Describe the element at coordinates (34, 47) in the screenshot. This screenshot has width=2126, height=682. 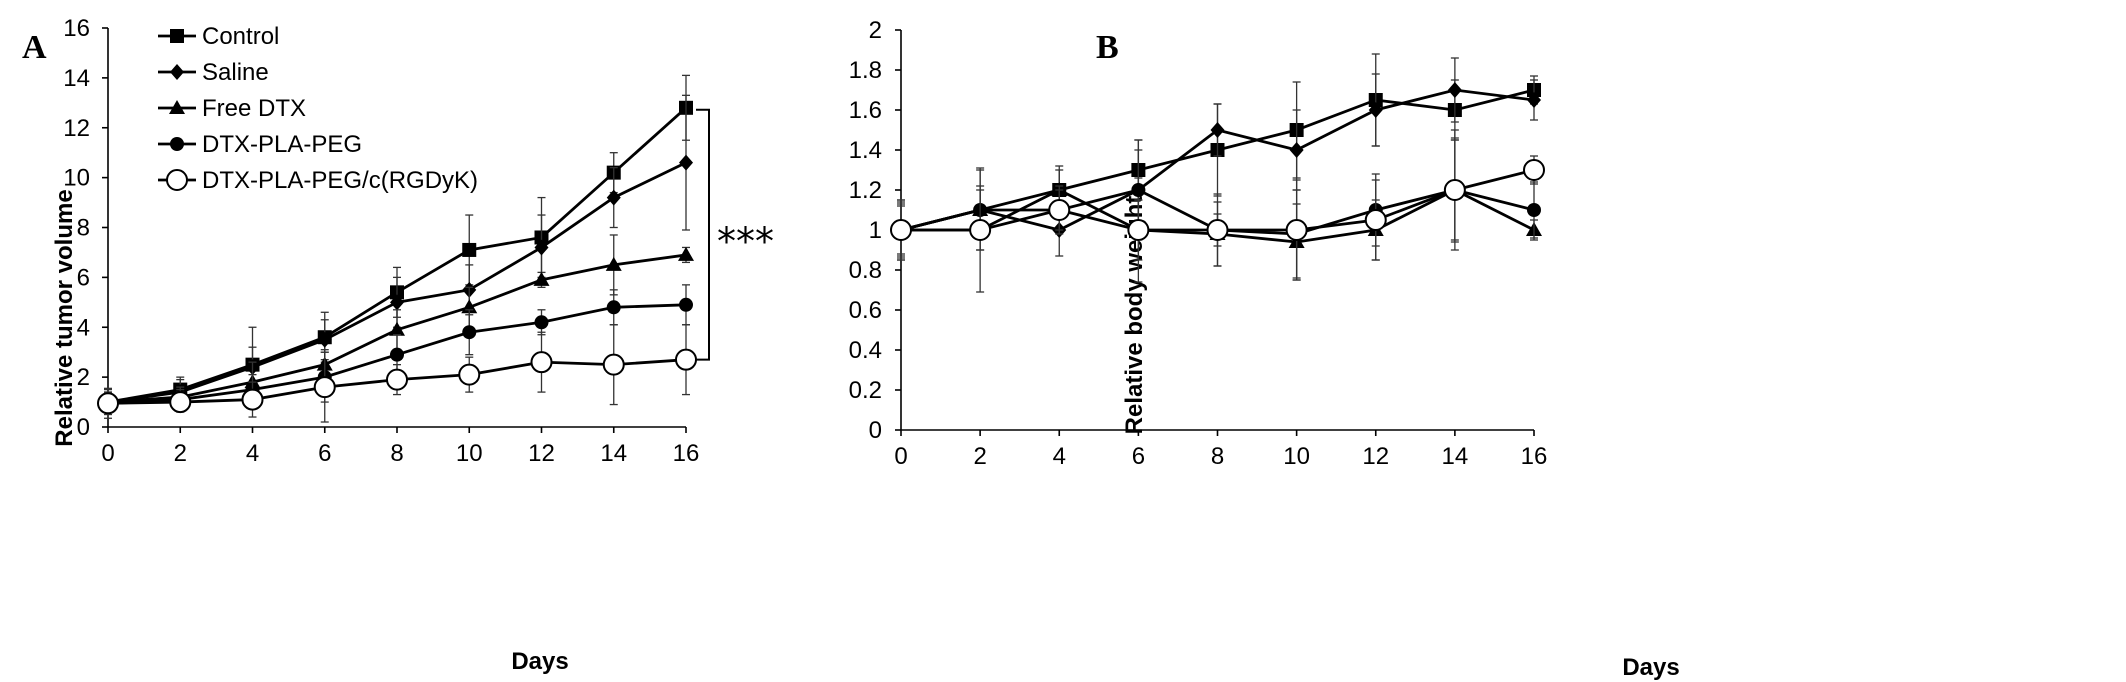
I see `panel-label-a: A` at that location.